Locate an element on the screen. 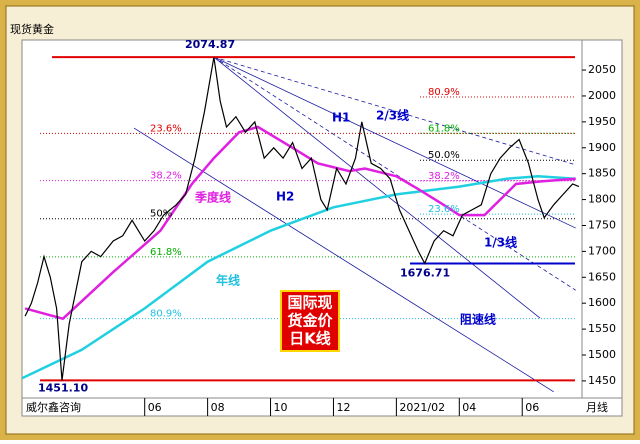 This screenshot has width=640, height=444. y-tick-label: 1800 is located at coordinates (602, 199).